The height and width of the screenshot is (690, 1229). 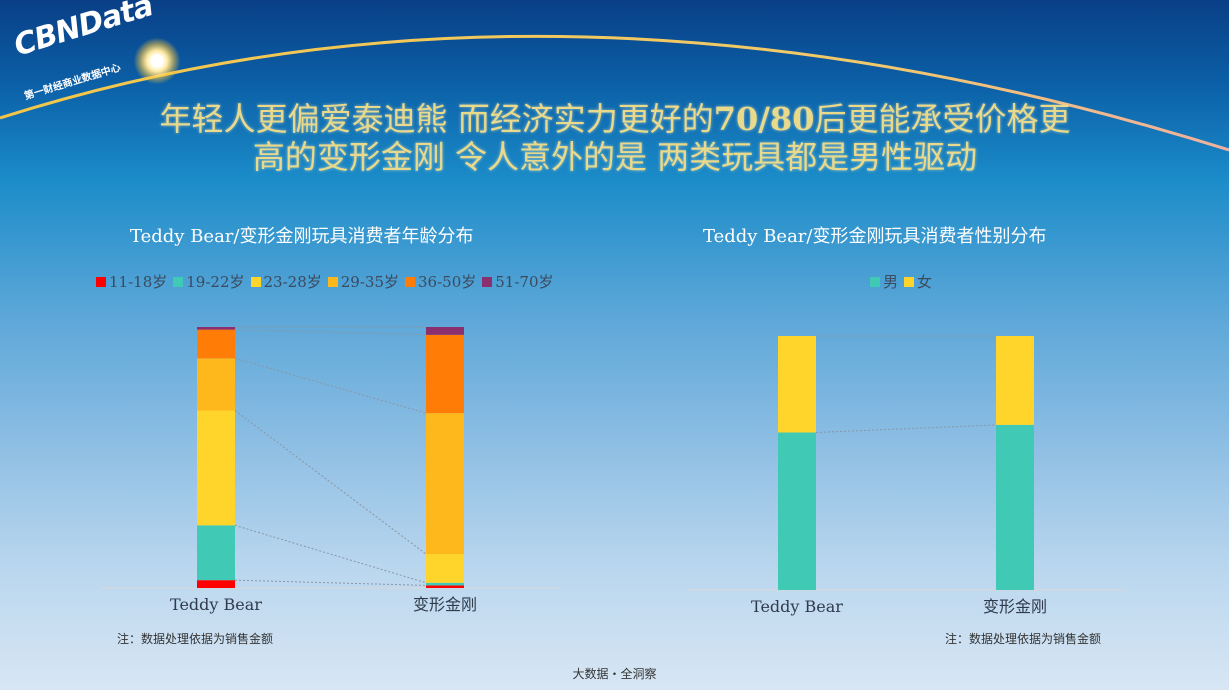 I want to click on legend-label: 36-50岁, so click(x=447, y=282).